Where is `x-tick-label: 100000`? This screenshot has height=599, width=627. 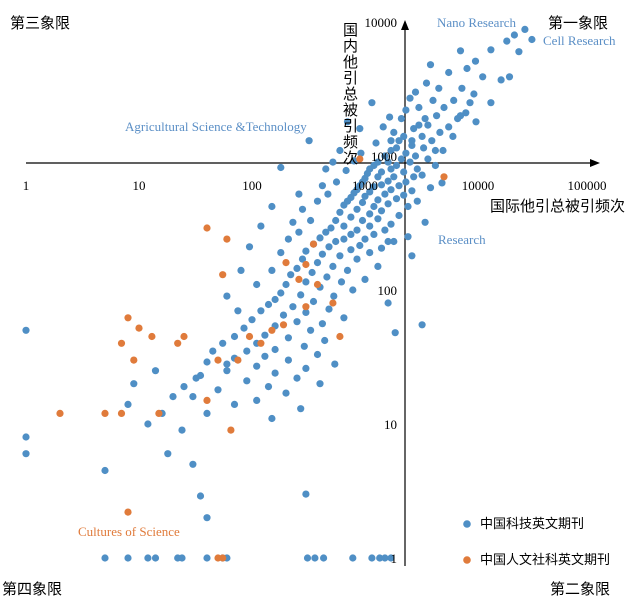
x-tick-label: 100000 is located at coordinates (587, 185).